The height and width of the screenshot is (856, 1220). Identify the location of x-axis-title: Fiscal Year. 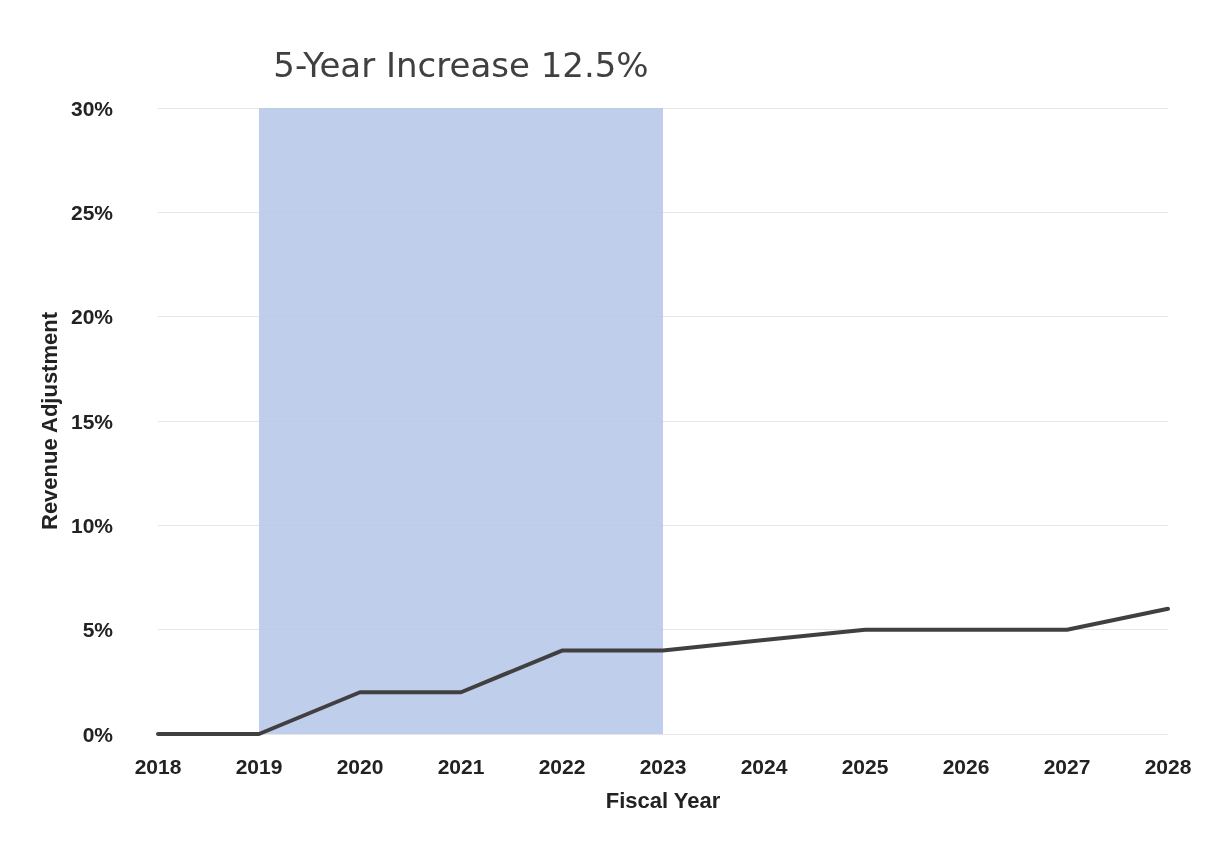
(663, 800).